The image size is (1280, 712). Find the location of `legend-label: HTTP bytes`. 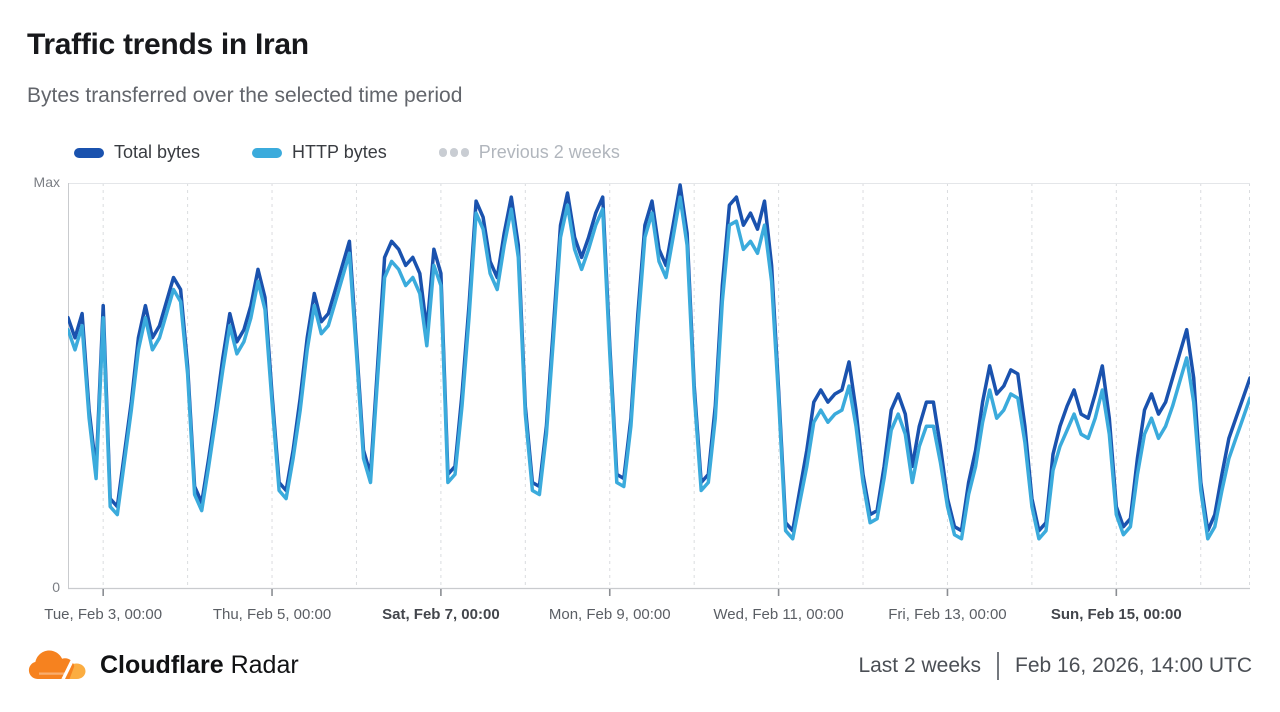

legend-label: HTTP bytes is located at coordinates (339, 152).